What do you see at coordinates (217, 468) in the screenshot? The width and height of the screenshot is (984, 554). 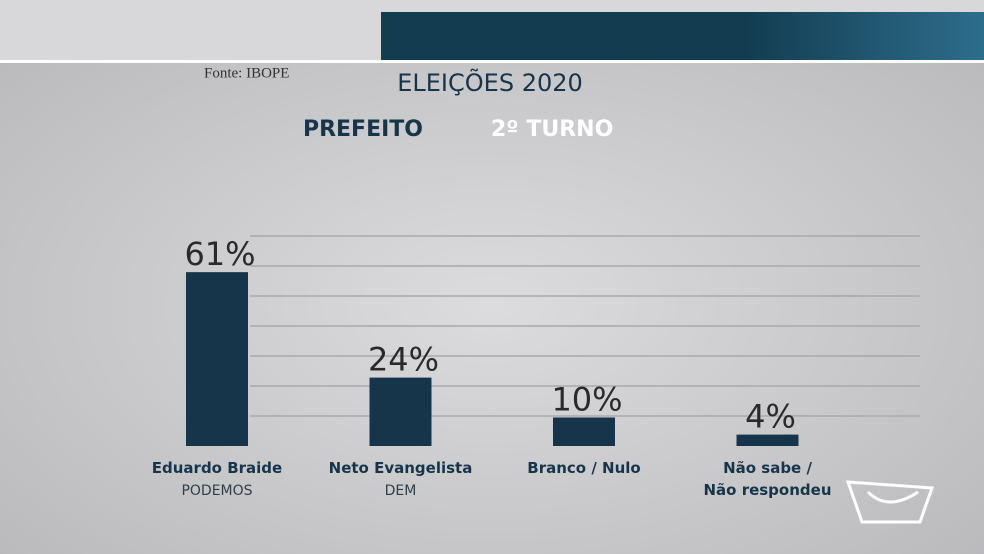 I see `category-label: Eduardo Braide` at bounding box center [217, 468].